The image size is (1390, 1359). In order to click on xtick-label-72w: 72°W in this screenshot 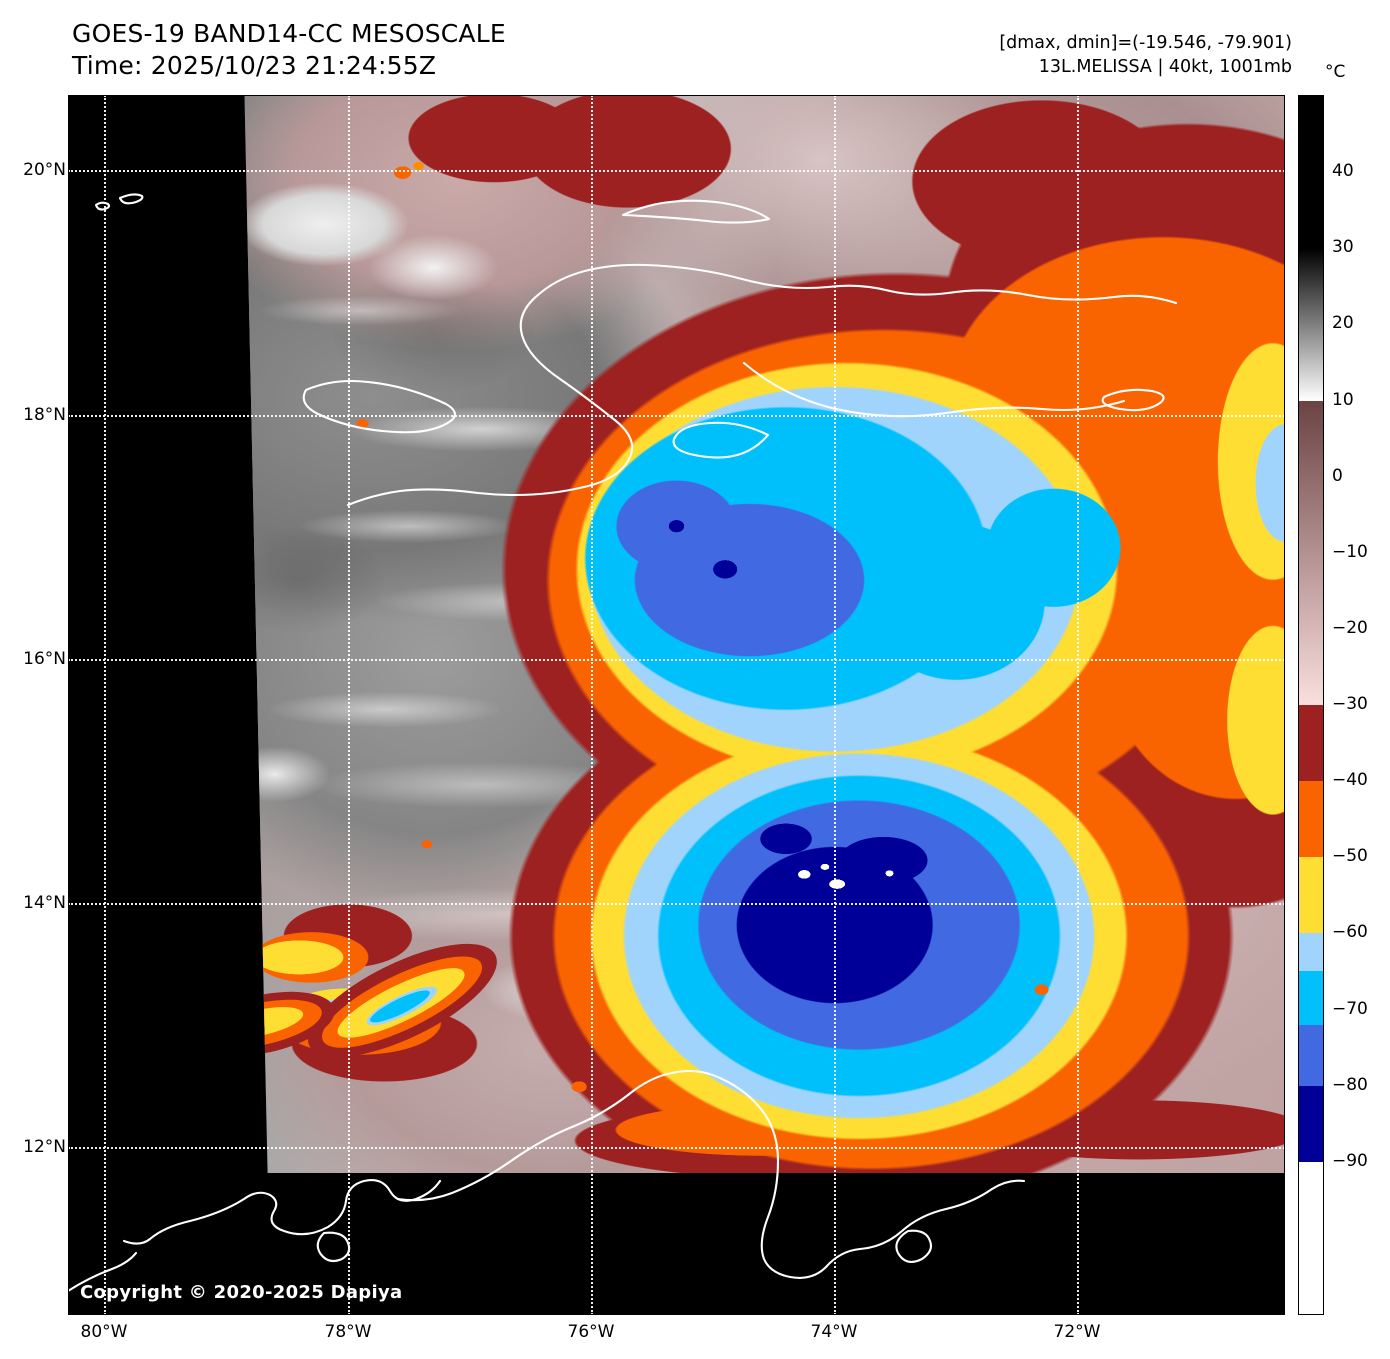, I will do `click(1077, 1332)`.